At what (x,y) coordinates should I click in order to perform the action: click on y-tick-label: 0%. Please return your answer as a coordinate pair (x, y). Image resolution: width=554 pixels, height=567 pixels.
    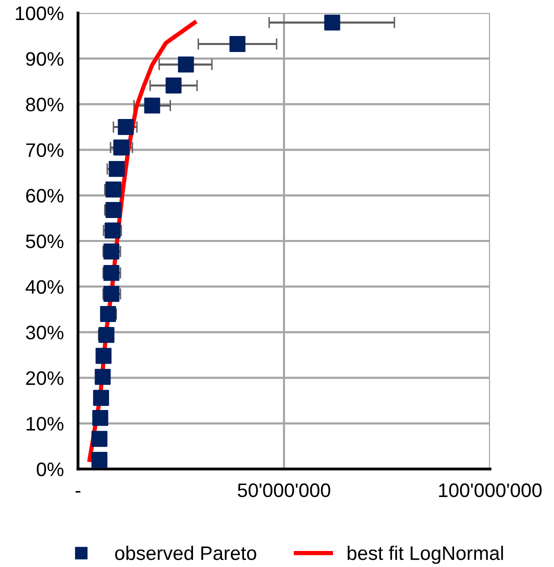
    Looking at the image, I should click on (50, 469).